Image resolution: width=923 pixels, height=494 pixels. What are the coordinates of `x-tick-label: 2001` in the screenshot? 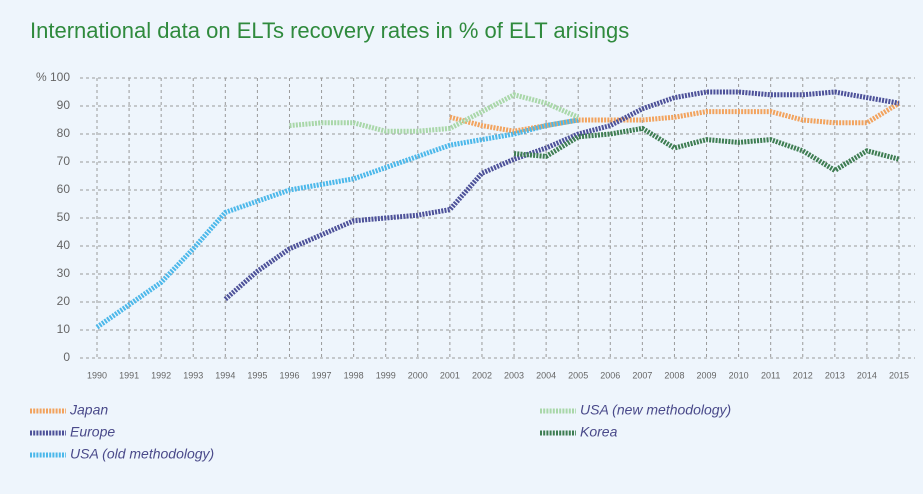 It's located at (450, 375).